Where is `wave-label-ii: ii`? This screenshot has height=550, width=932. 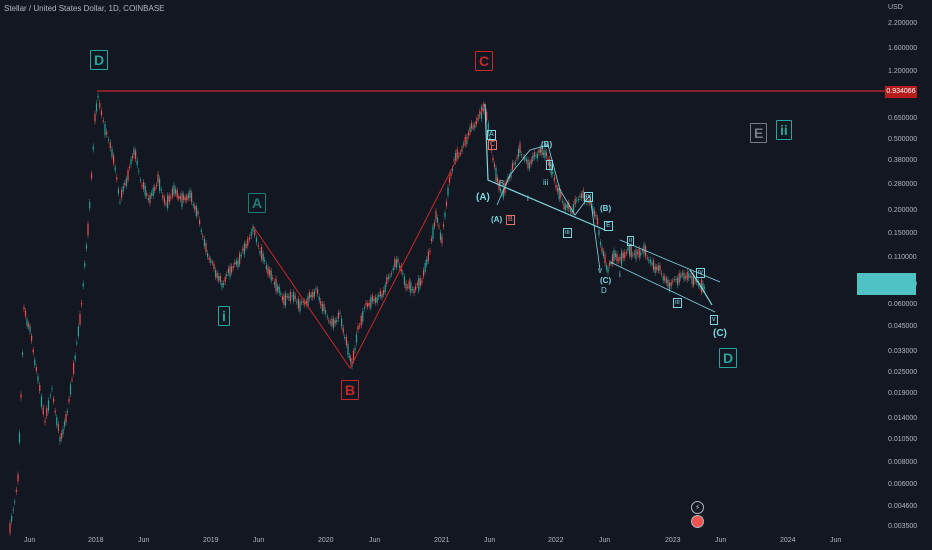
wave-label-ii: ii is located at coordinates (784, 130).